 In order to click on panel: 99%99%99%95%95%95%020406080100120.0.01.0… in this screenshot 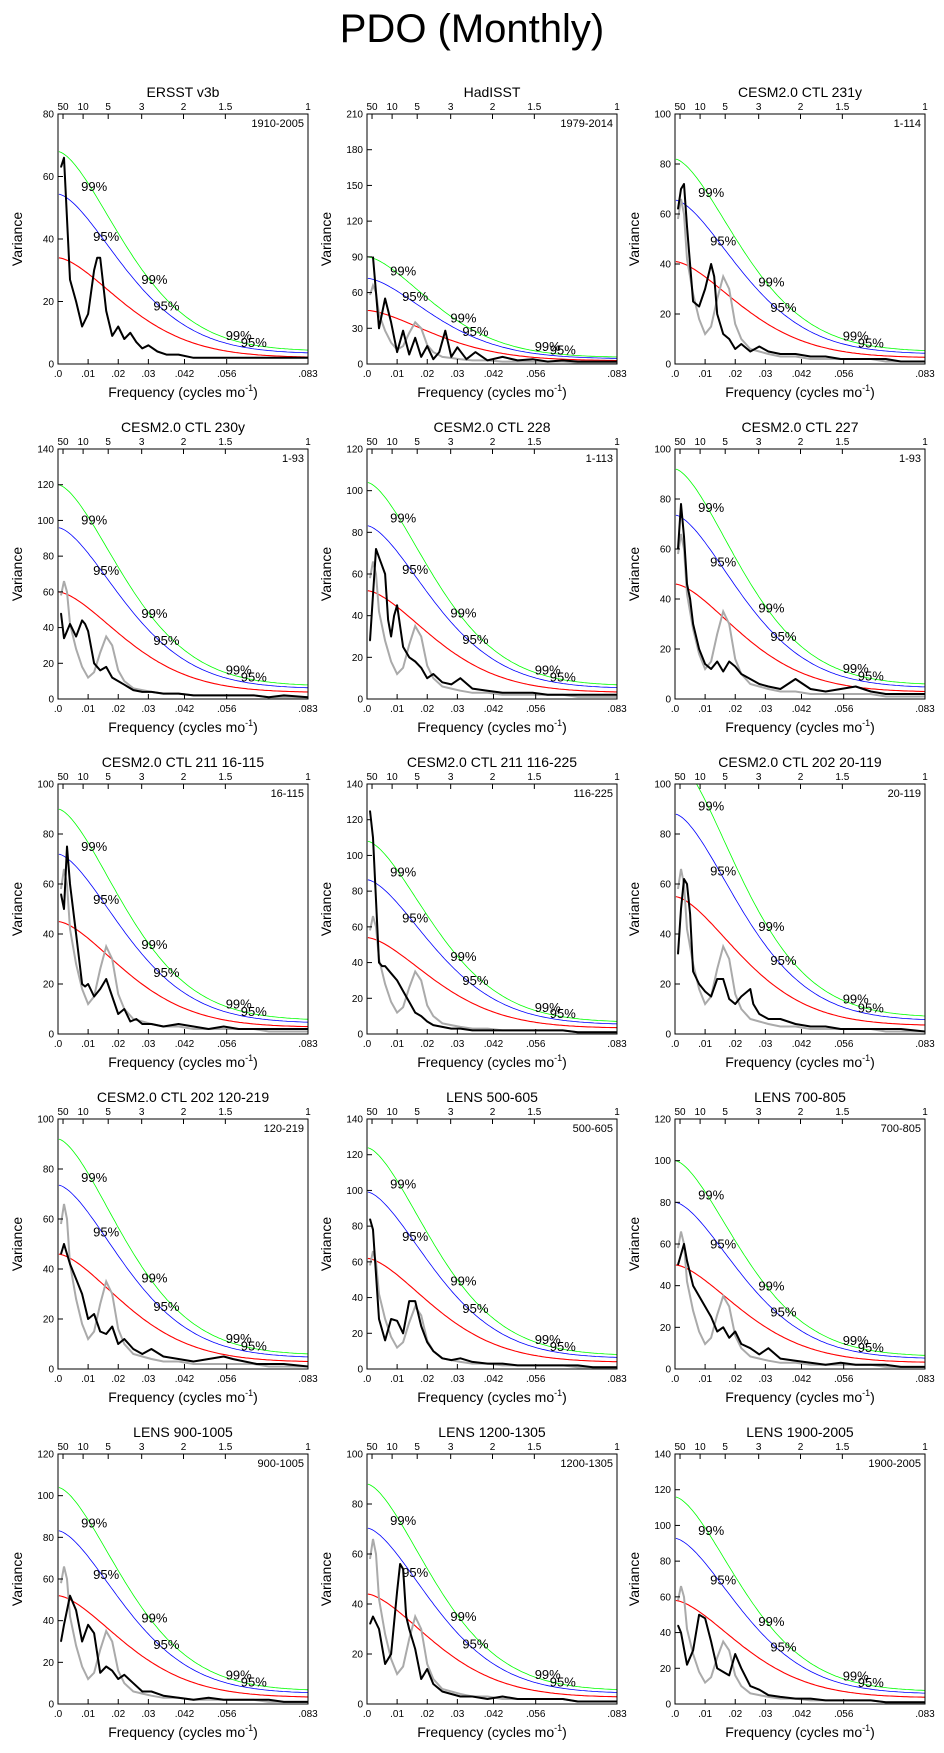, I will do `click(780, 1247)`.